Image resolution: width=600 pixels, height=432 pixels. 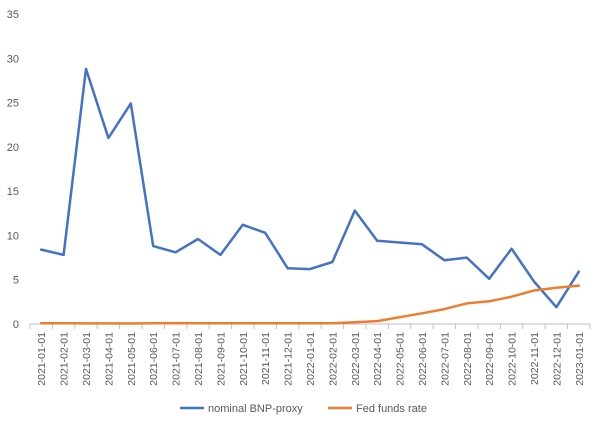 What do you see at coordinates (266, 358) in the screenshot?
I see `x-tick-label: 2021-11-01` at bounding box center [266, 358].